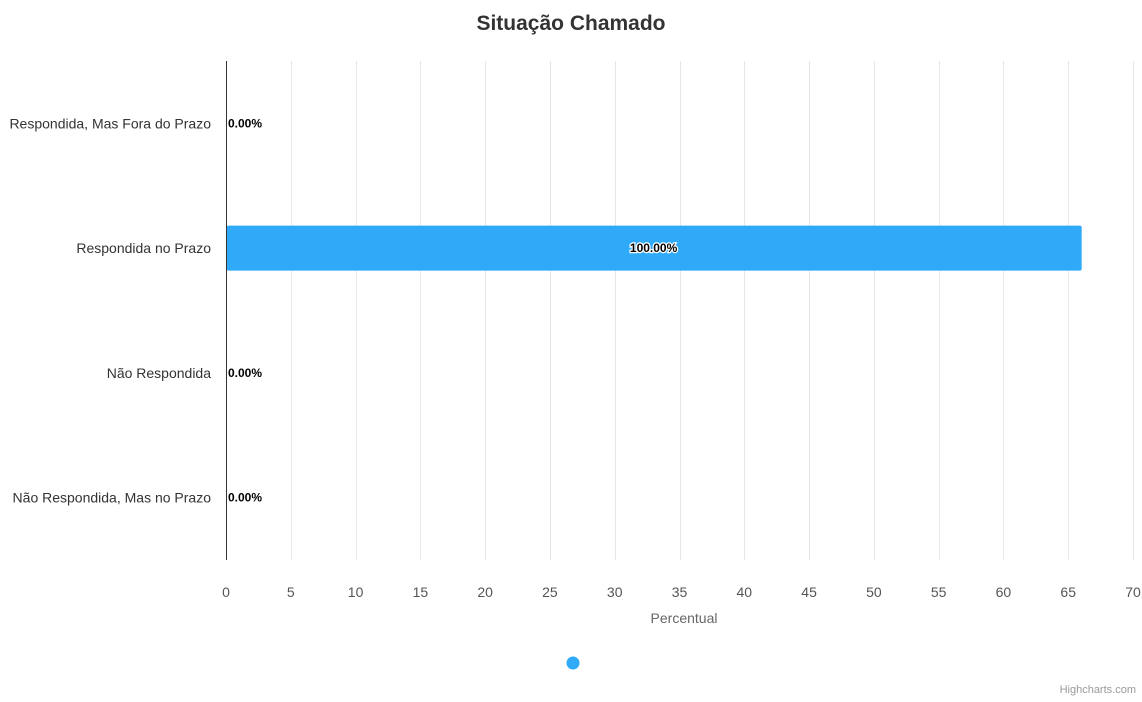 The width and height of the screenshot is (1142, 702). What do you see at coordinates (550, 592) in the screenshot?
I see `x-tick-label: 25` at bounding box center [550, 592].